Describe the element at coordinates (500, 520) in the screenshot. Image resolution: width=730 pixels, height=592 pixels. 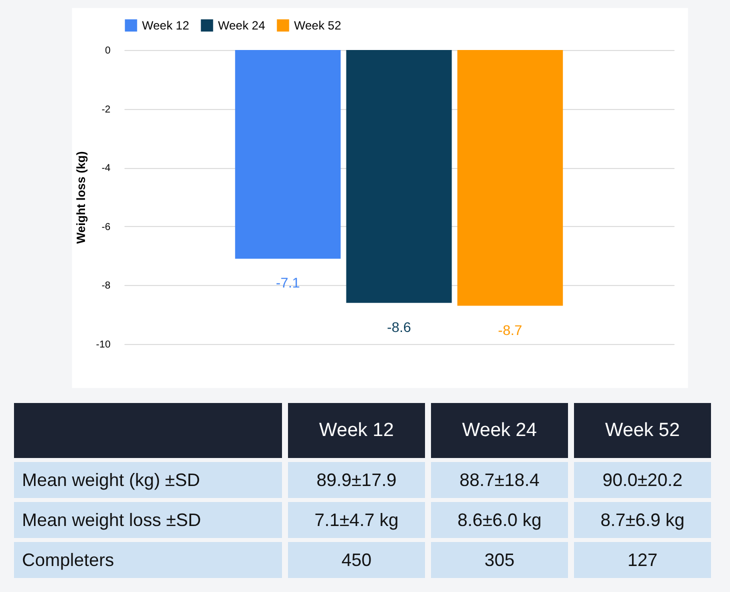
I see `text: 8.6±6.0 kg` at that location.